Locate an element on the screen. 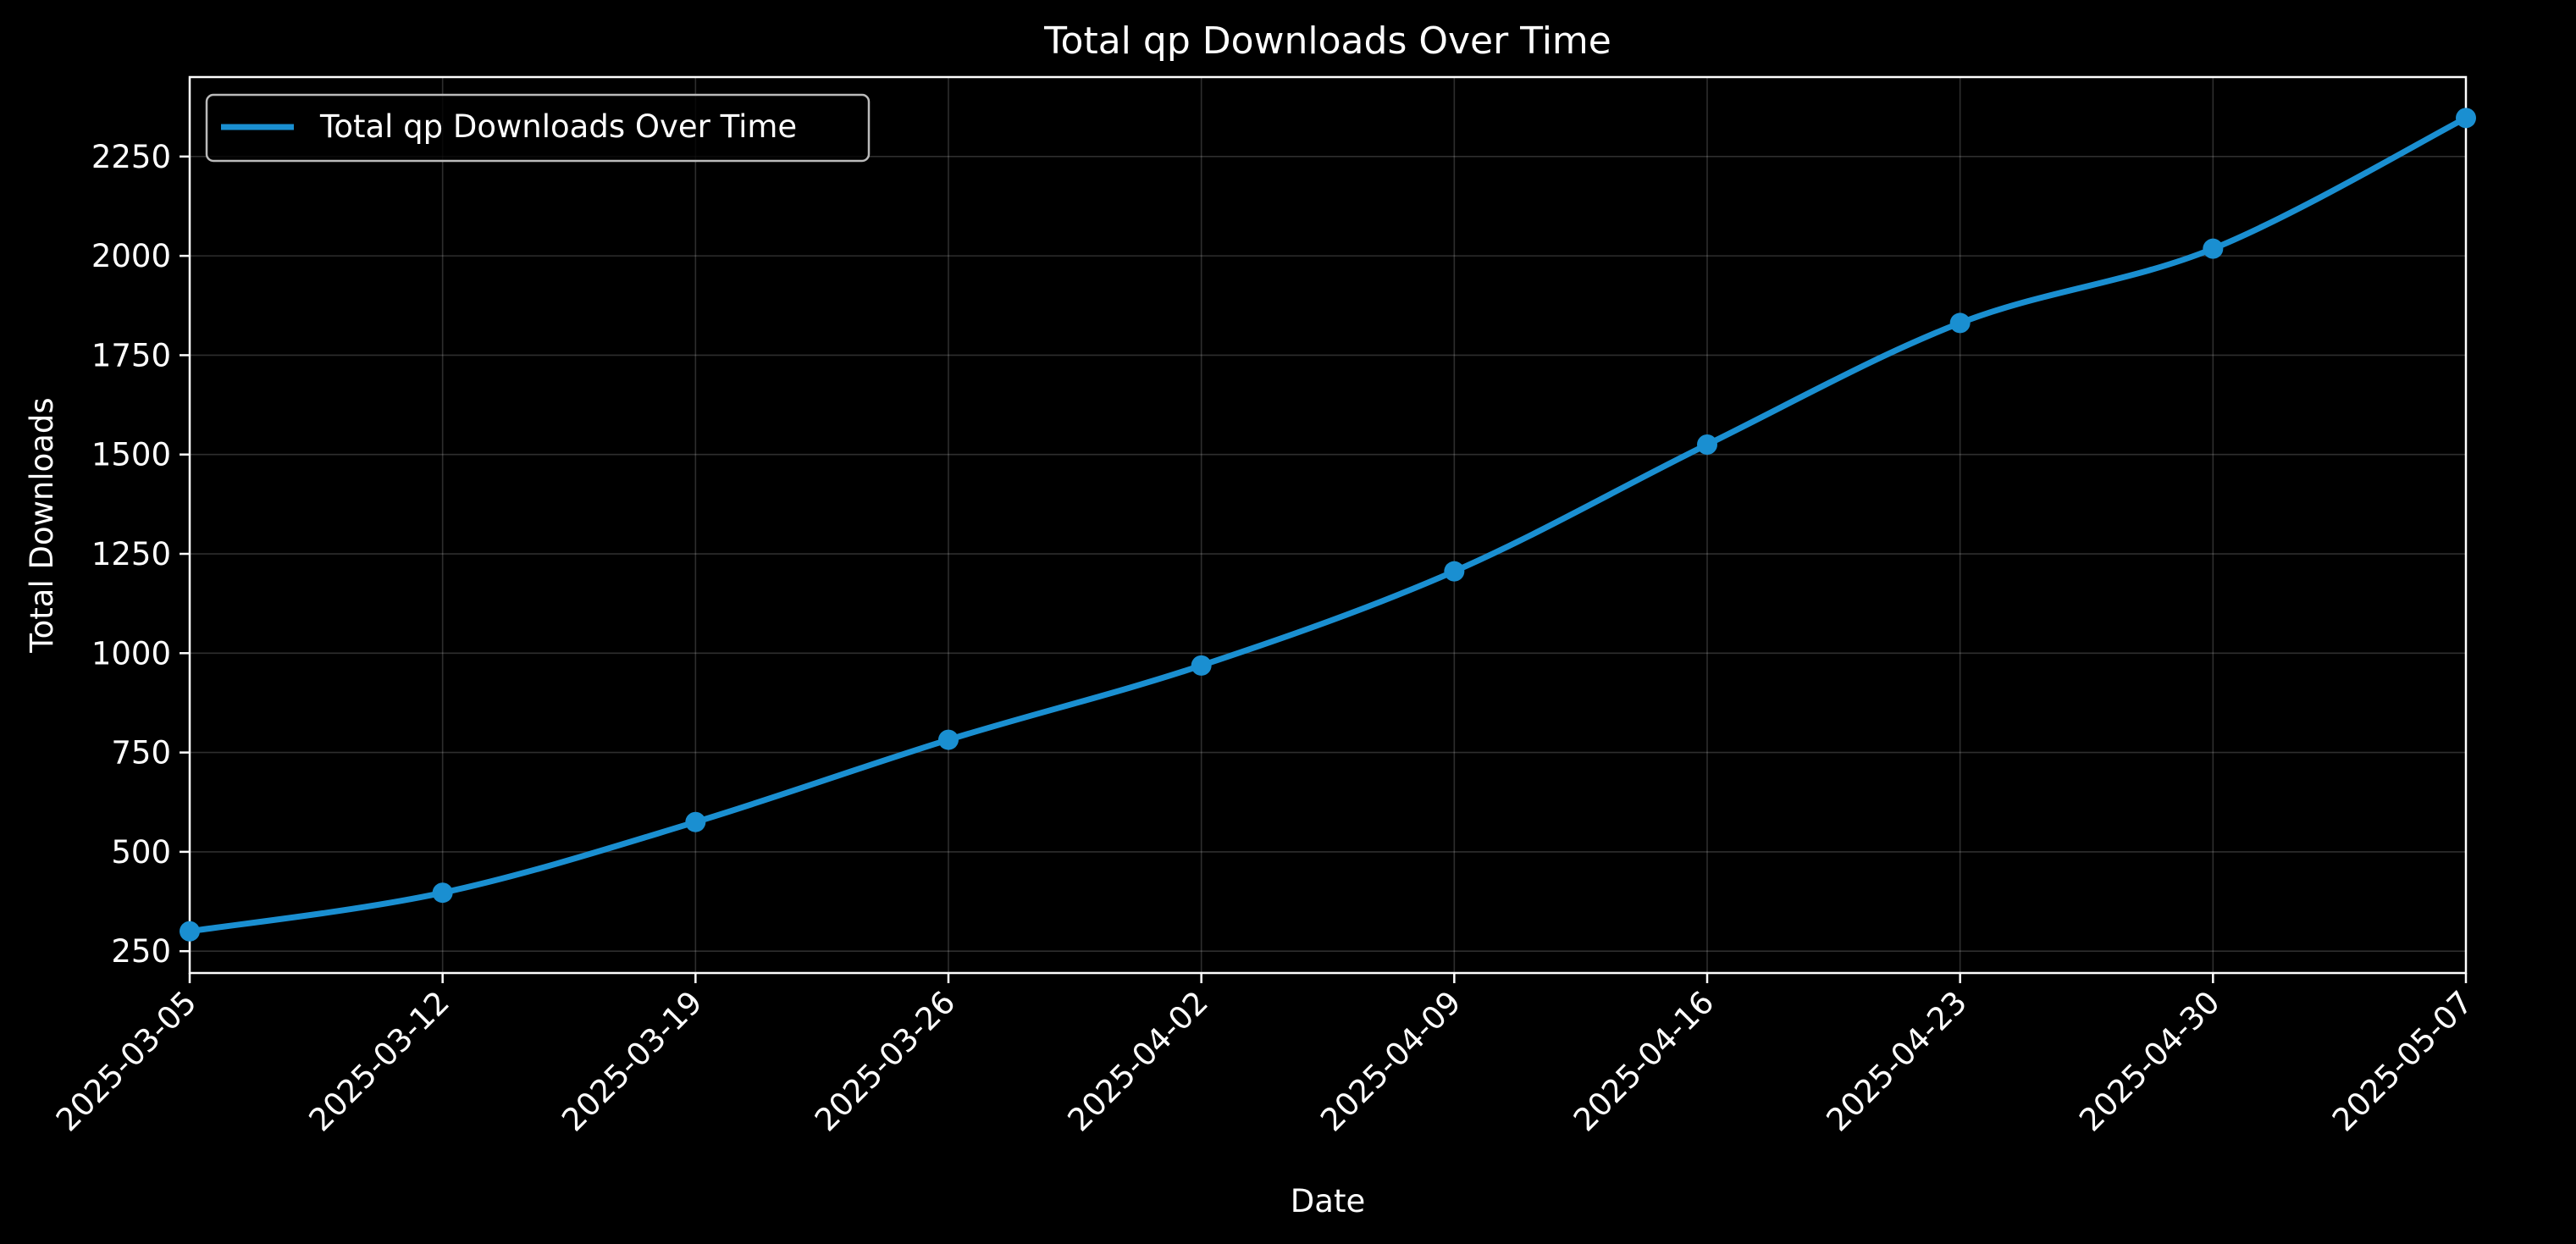  legend-label: Total qp Downloads Over Time is located at coordinates (558, 126).